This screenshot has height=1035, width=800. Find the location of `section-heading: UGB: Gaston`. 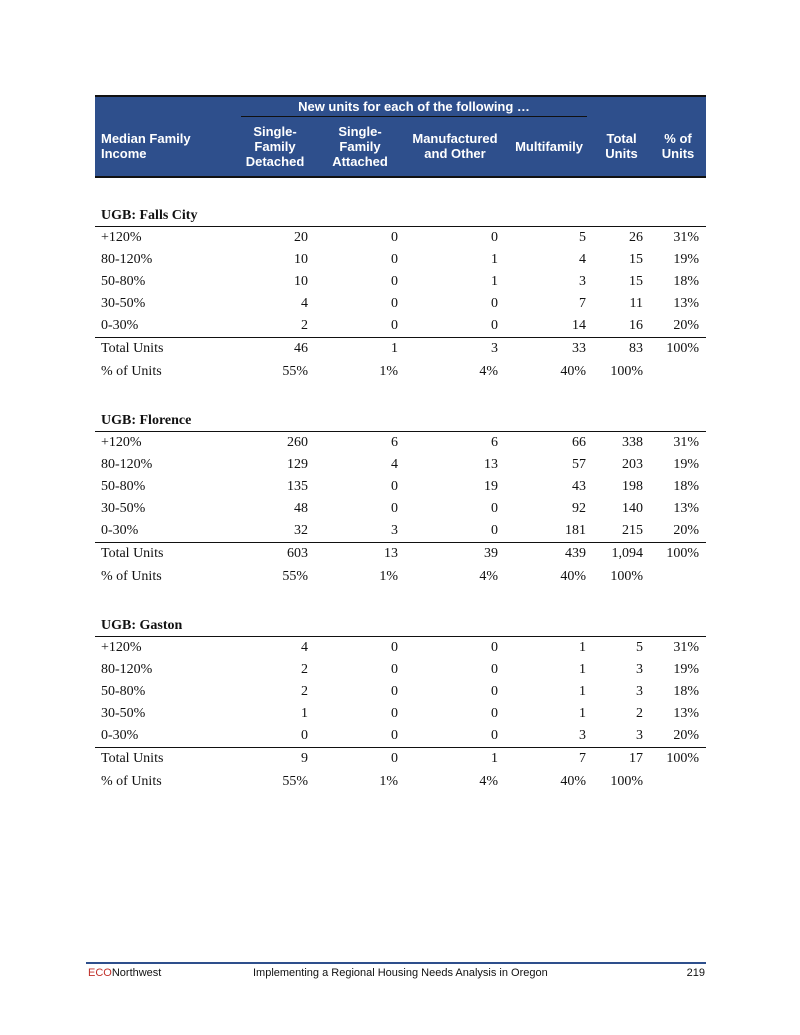

section-heading: UGB: Gaston is located at coordinates (401, 624).